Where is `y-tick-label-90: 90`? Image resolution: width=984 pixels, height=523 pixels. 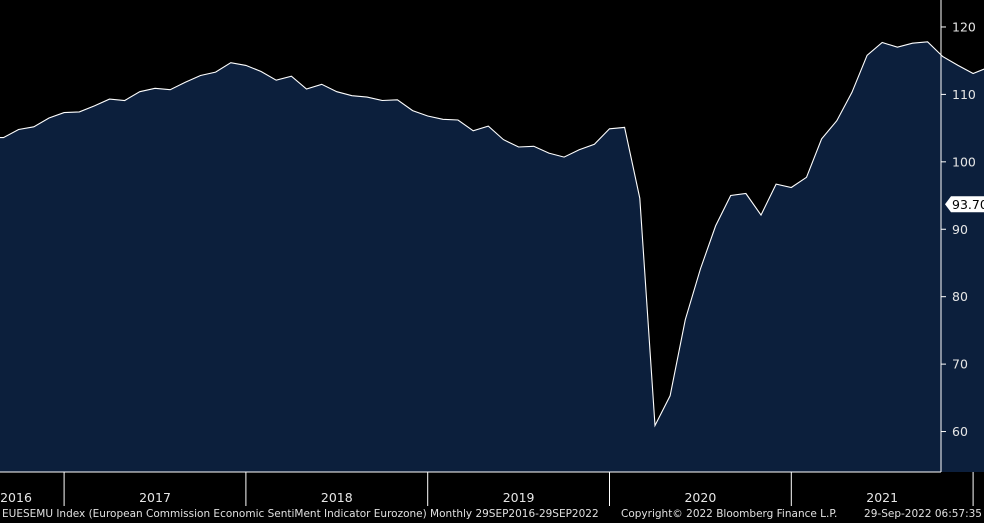 y-tick-label-90: 90 is located at coordinates (960, 229).